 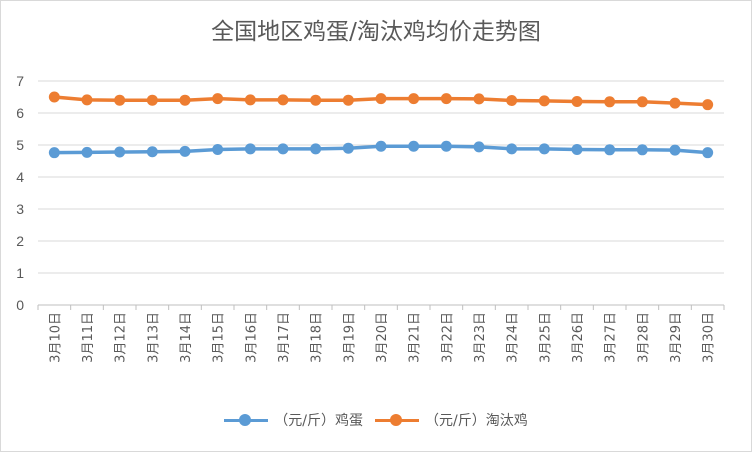 I want to click on legend-swatch-culled-hen, so click(x=397, y=420).